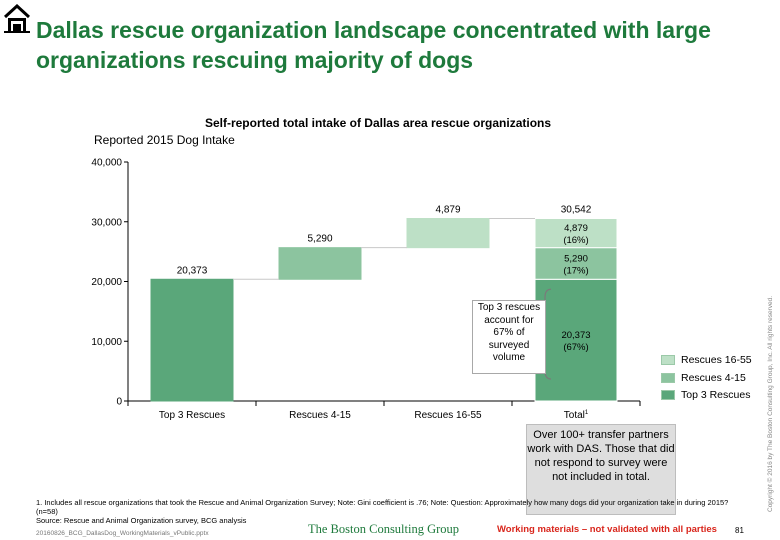 The width and height of the screenshot is (780, 540). Describe the element at coordinates (575, 240) in the screenshot. I see `segment-pct-label: (16%)` at that location.